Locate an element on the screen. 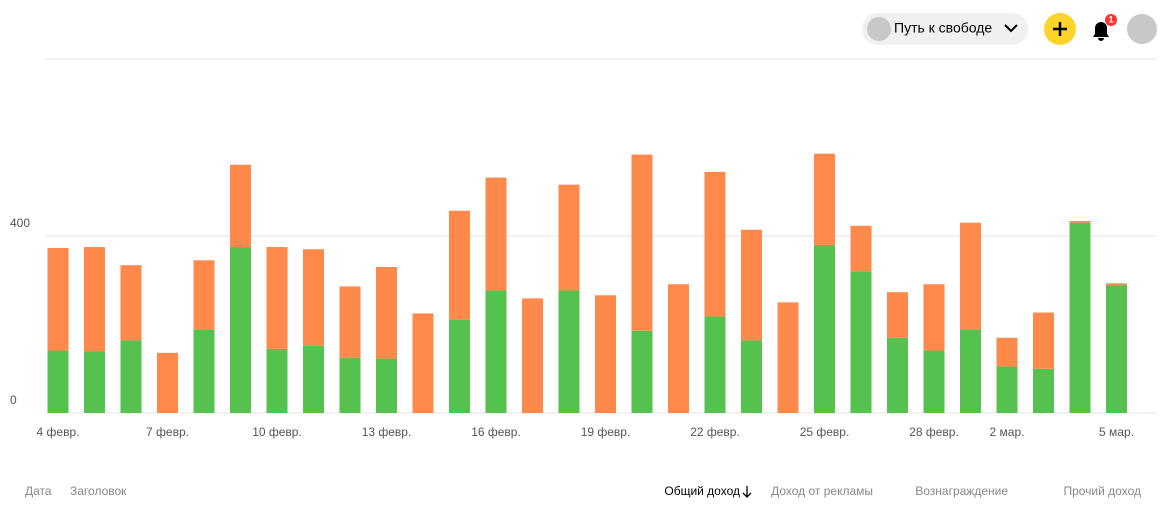 This screenshot has height=515, width=1167. x-tick-label: 19 февр. is located at coordinates (606, 432).